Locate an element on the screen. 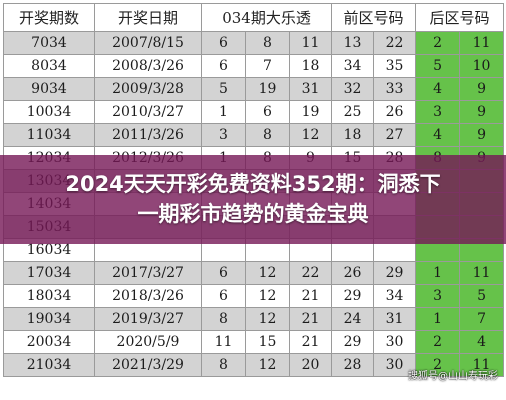  date-cell: 2007/8/15 is located at coordinates (148, 43).